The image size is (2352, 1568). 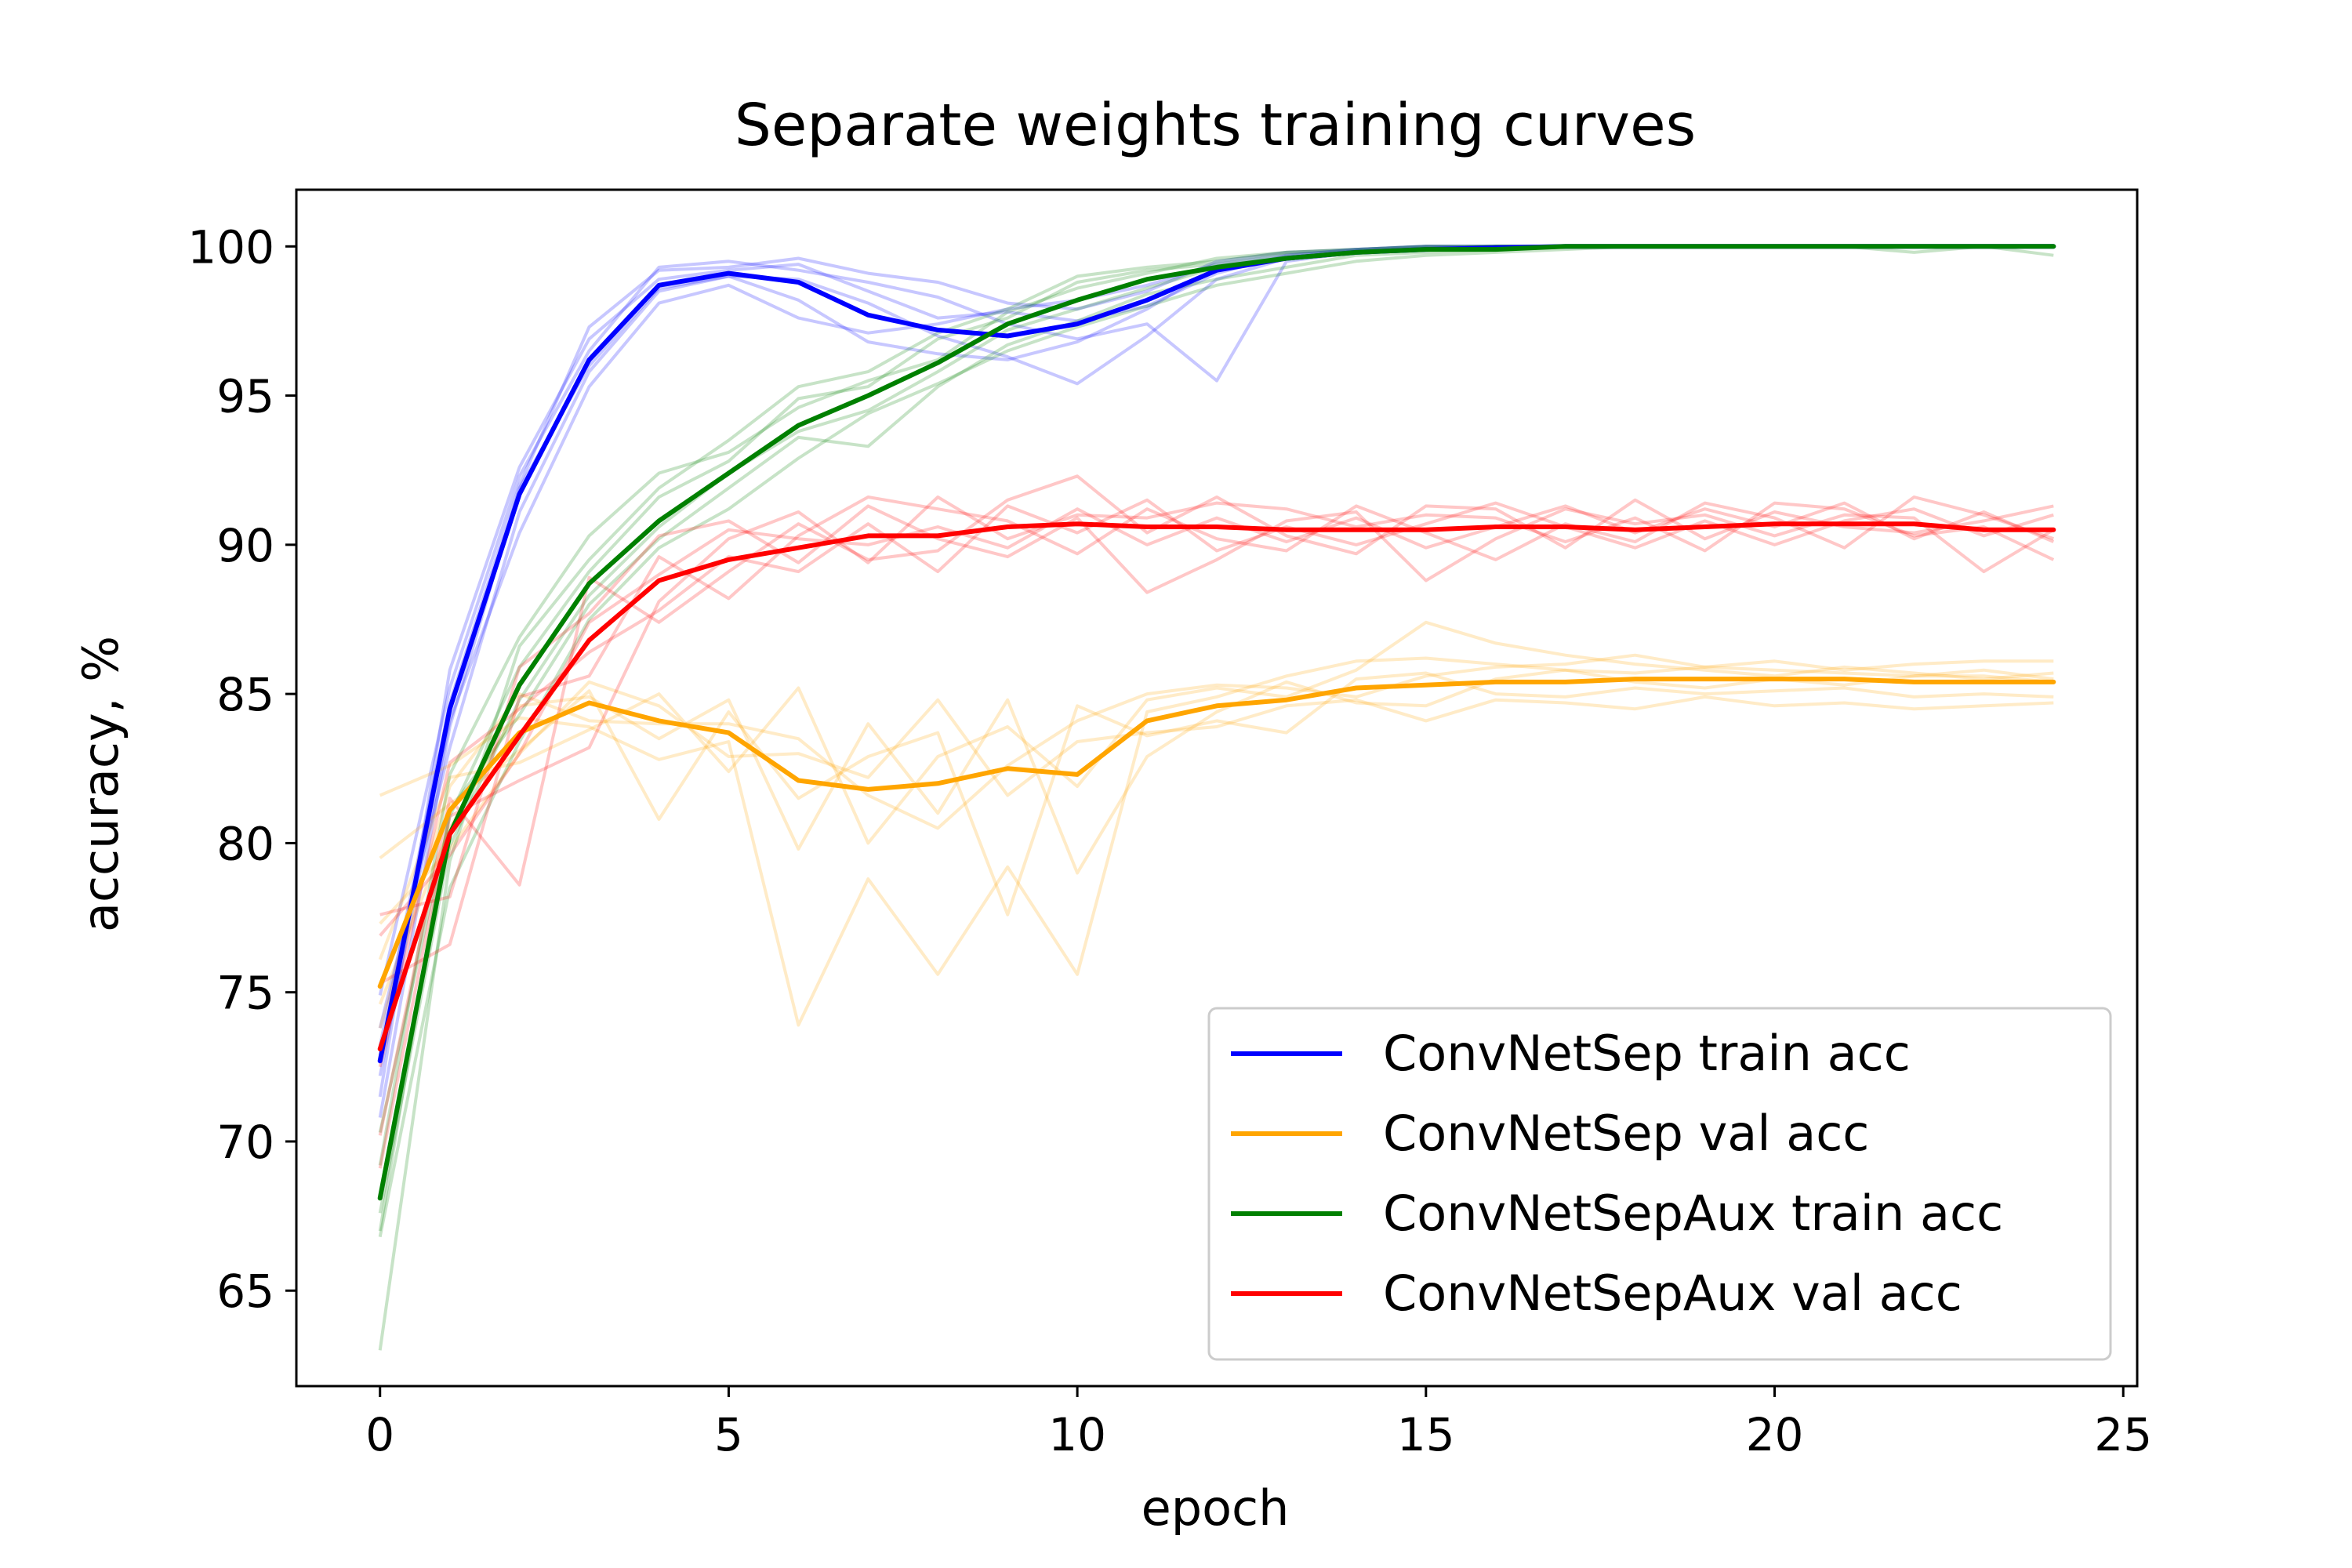 What do you see at coordinates (1672, 1293) in the screenshot?
I see `legend-label-3: ConvNetSepAux val acc` at bounding box center [1672, 1293].